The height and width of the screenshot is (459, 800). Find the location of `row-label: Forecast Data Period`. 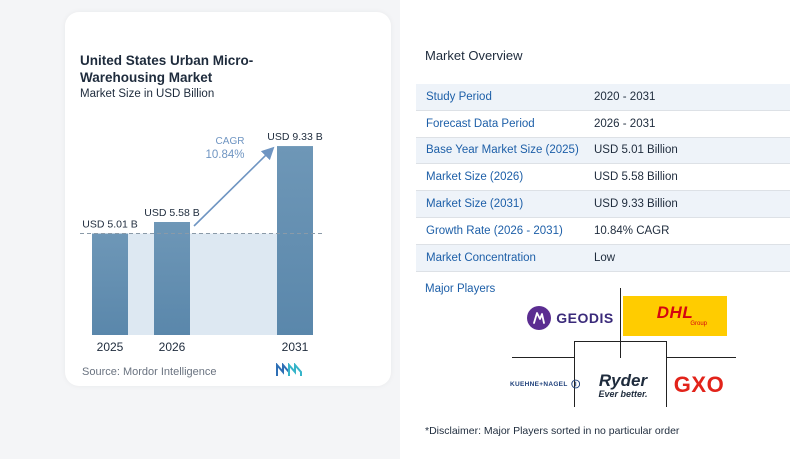

row-label: Forecast Data Period is located at coordinates (480, 123).